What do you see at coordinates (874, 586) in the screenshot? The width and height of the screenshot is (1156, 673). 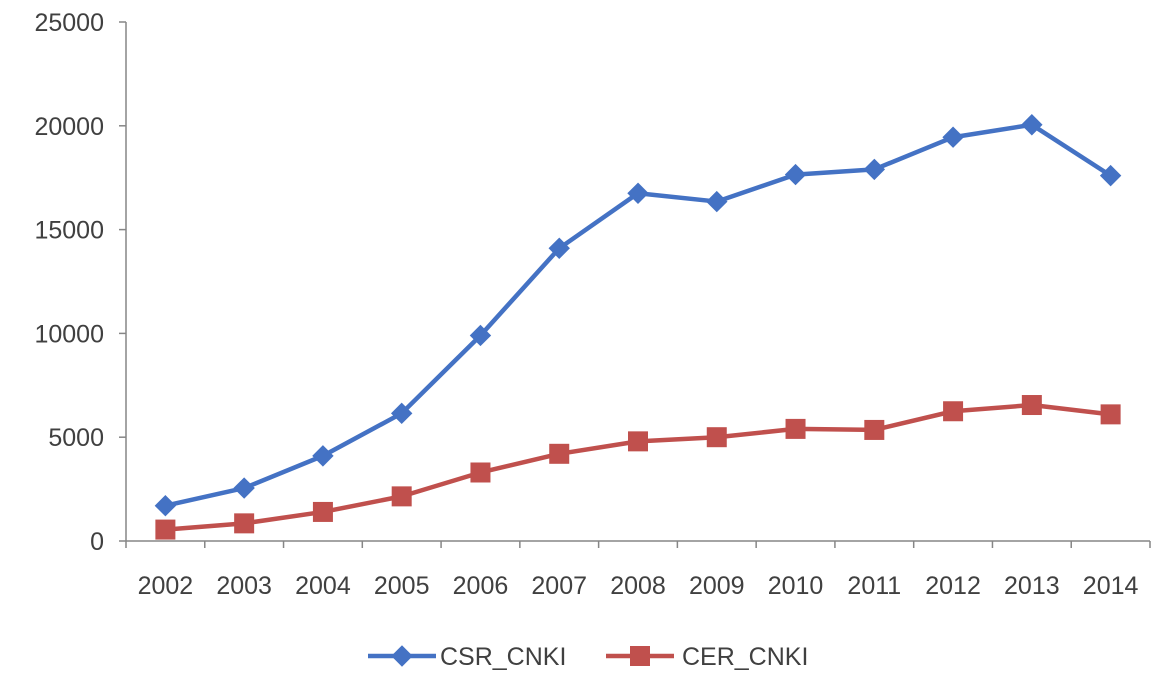 I see `x-tick-label: 2011` at bounding box center [874, 586].